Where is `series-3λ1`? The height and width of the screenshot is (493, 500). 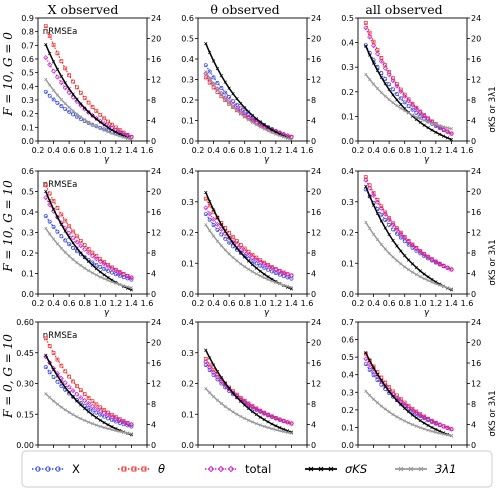 series-3λ1 is located at coordinates (89, 258).